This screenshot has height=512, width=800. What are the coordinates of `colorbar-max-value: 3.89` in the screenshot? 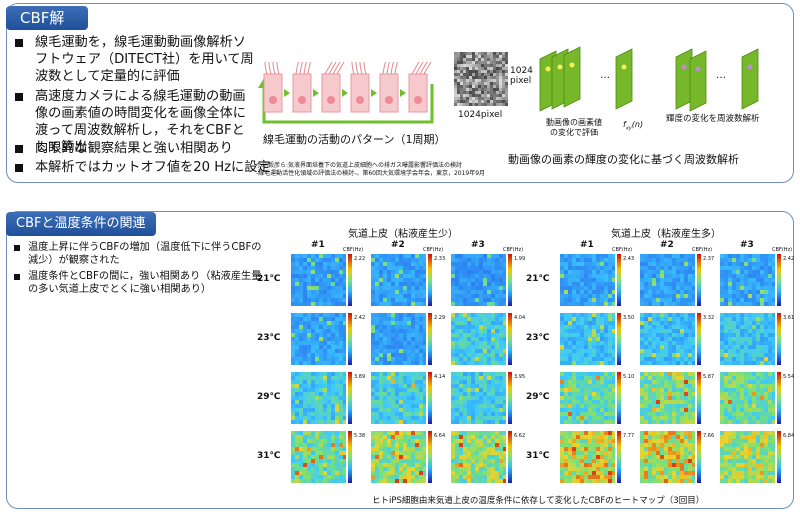 It's located at (360, 377).